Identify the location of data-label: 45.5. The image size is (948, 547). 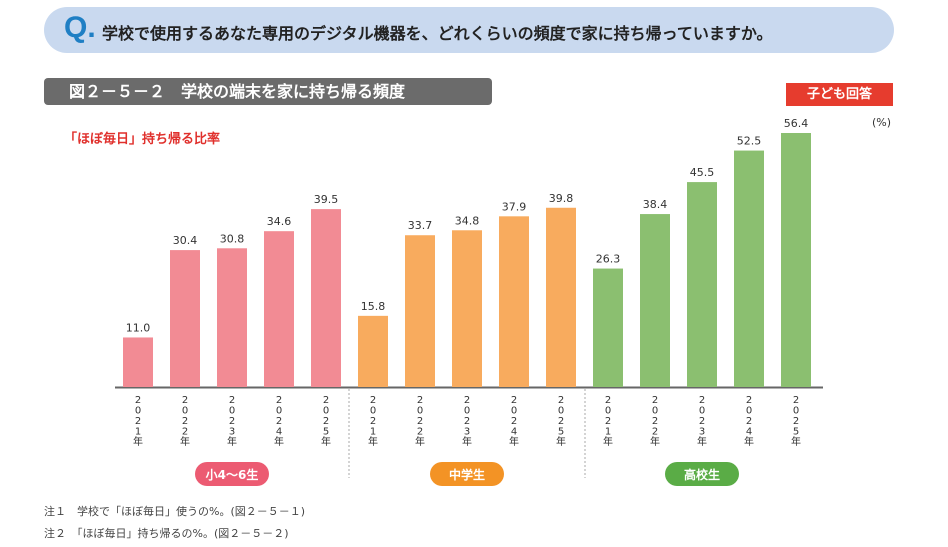
(702, 172).